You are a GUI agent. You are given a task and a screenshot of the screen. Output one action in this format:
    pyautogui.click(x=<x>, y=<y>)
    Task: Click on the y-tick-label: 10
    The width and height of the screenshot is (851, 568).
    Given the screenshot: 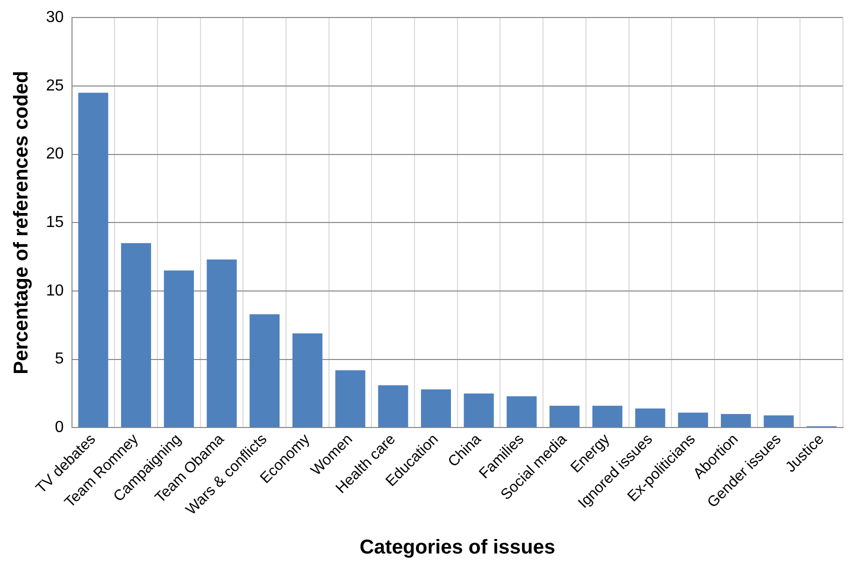 What is the action you would take?
    pyautogui.click(x=55, y=291)
    